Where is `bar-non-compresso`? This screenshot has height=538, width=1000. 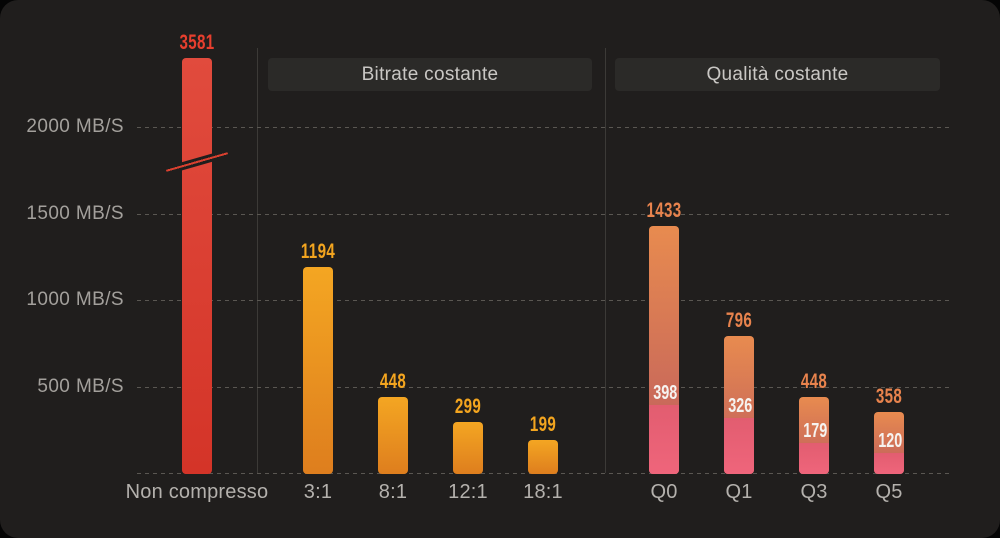 bar-non-compresso is located at coordinates (197, 266).